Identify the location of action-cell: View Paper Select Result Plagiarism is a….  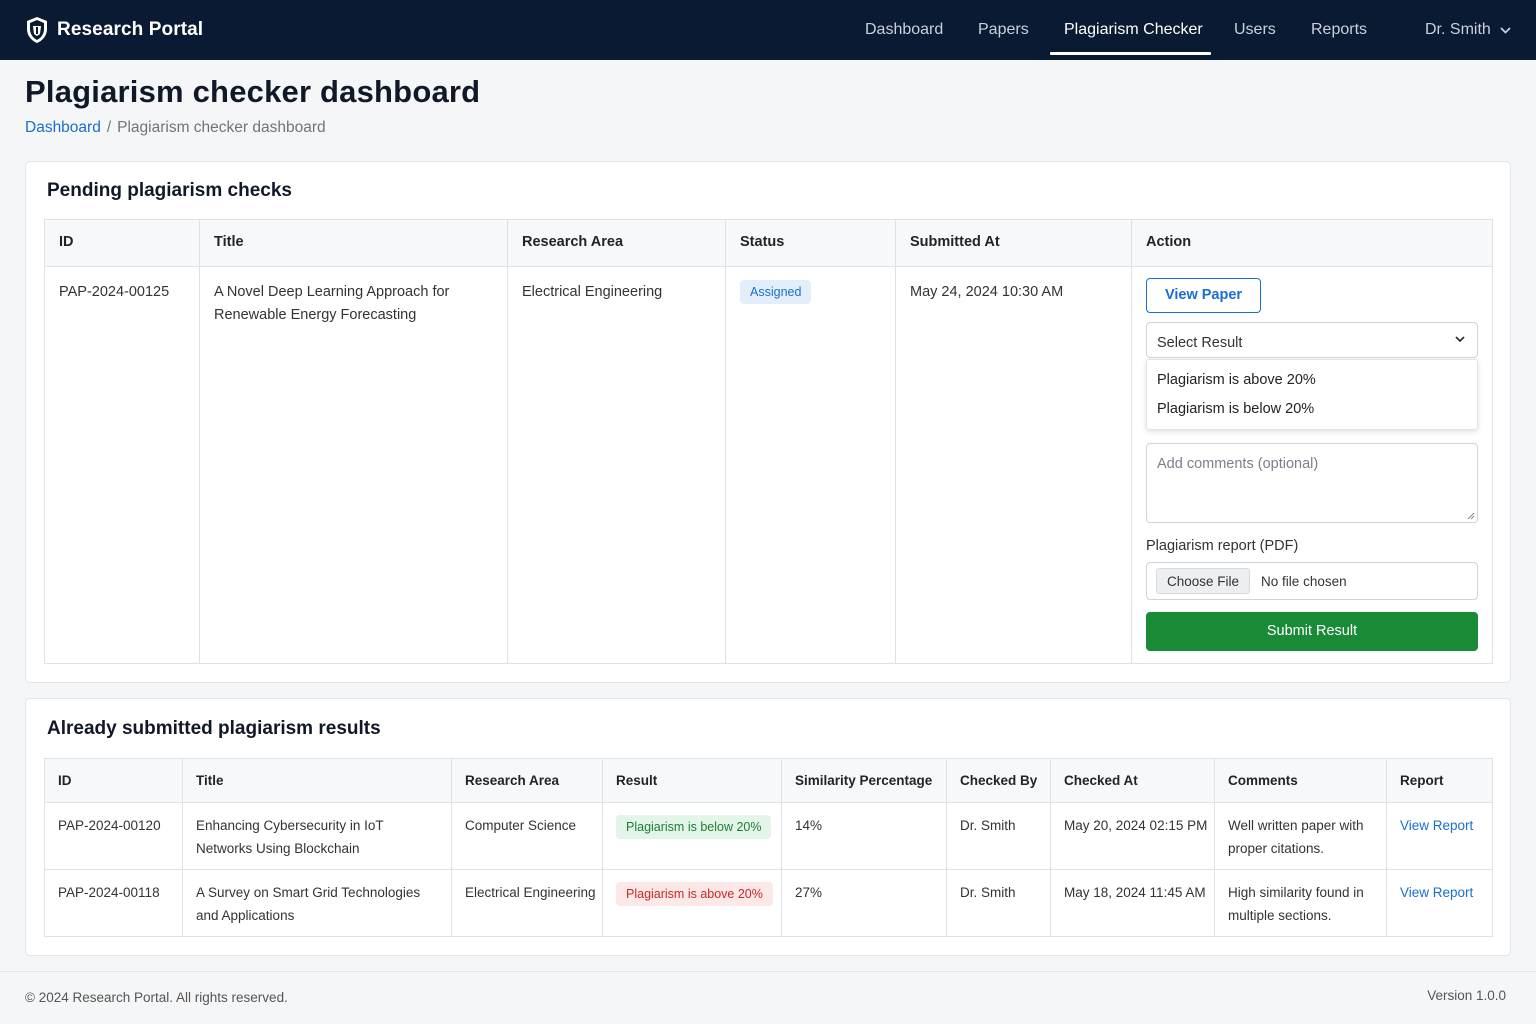
(1312, 465).